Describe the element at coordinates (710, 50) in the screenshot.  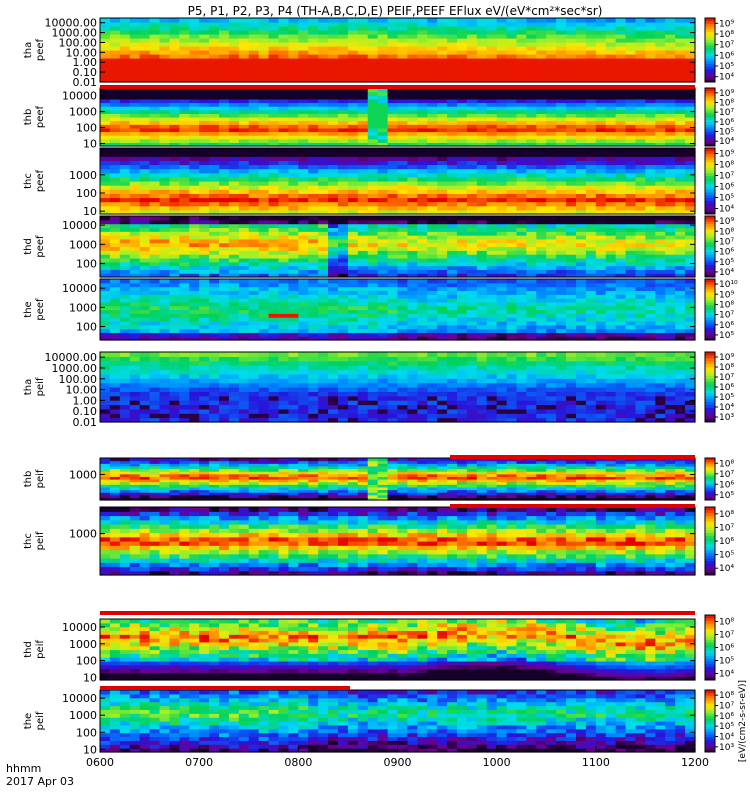
I see `colorbar-frame` at that location.